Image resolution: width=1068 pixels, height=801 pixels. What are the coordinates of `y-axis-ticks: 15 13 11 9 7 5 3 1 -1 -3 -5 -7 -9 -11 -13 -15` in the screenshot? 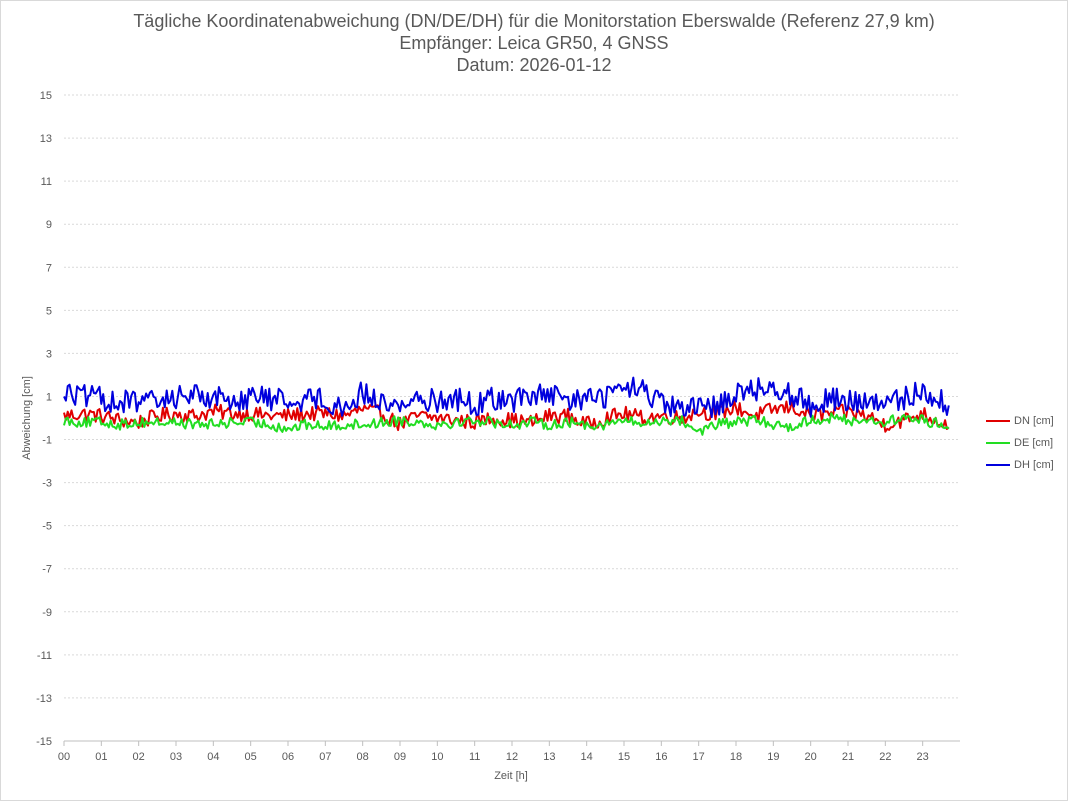 It's located at (44, 419).